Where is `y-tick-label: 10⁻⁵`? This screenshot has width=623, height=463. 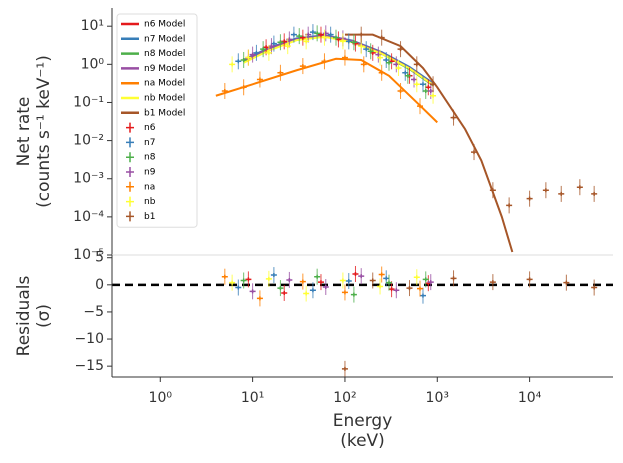 y-tick-label: 10⁻⁵ is located at coordinates (88, 255).